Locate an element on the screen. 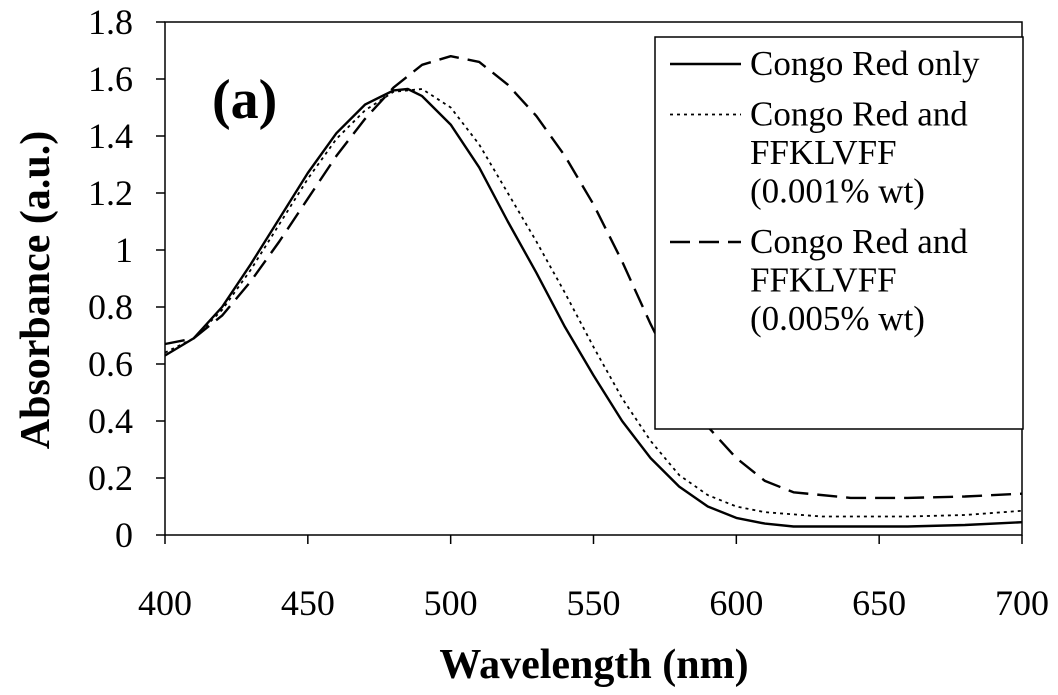  y-tick-label: 0.2 is located at coordinates (110, 478).